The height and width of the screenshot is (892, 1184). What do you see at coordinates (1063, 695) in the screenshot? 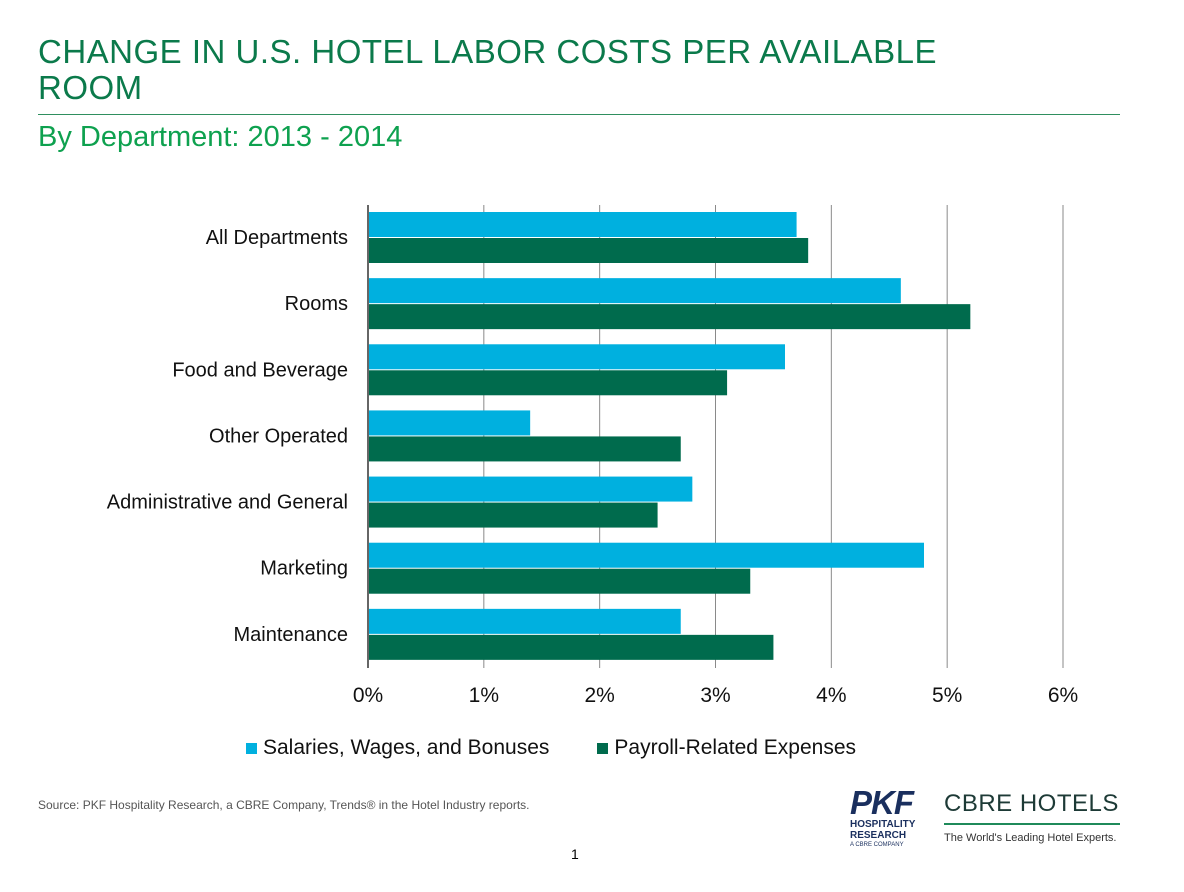
I see `x-tick-label-6: 6%` at bounding box center [1063, 695].